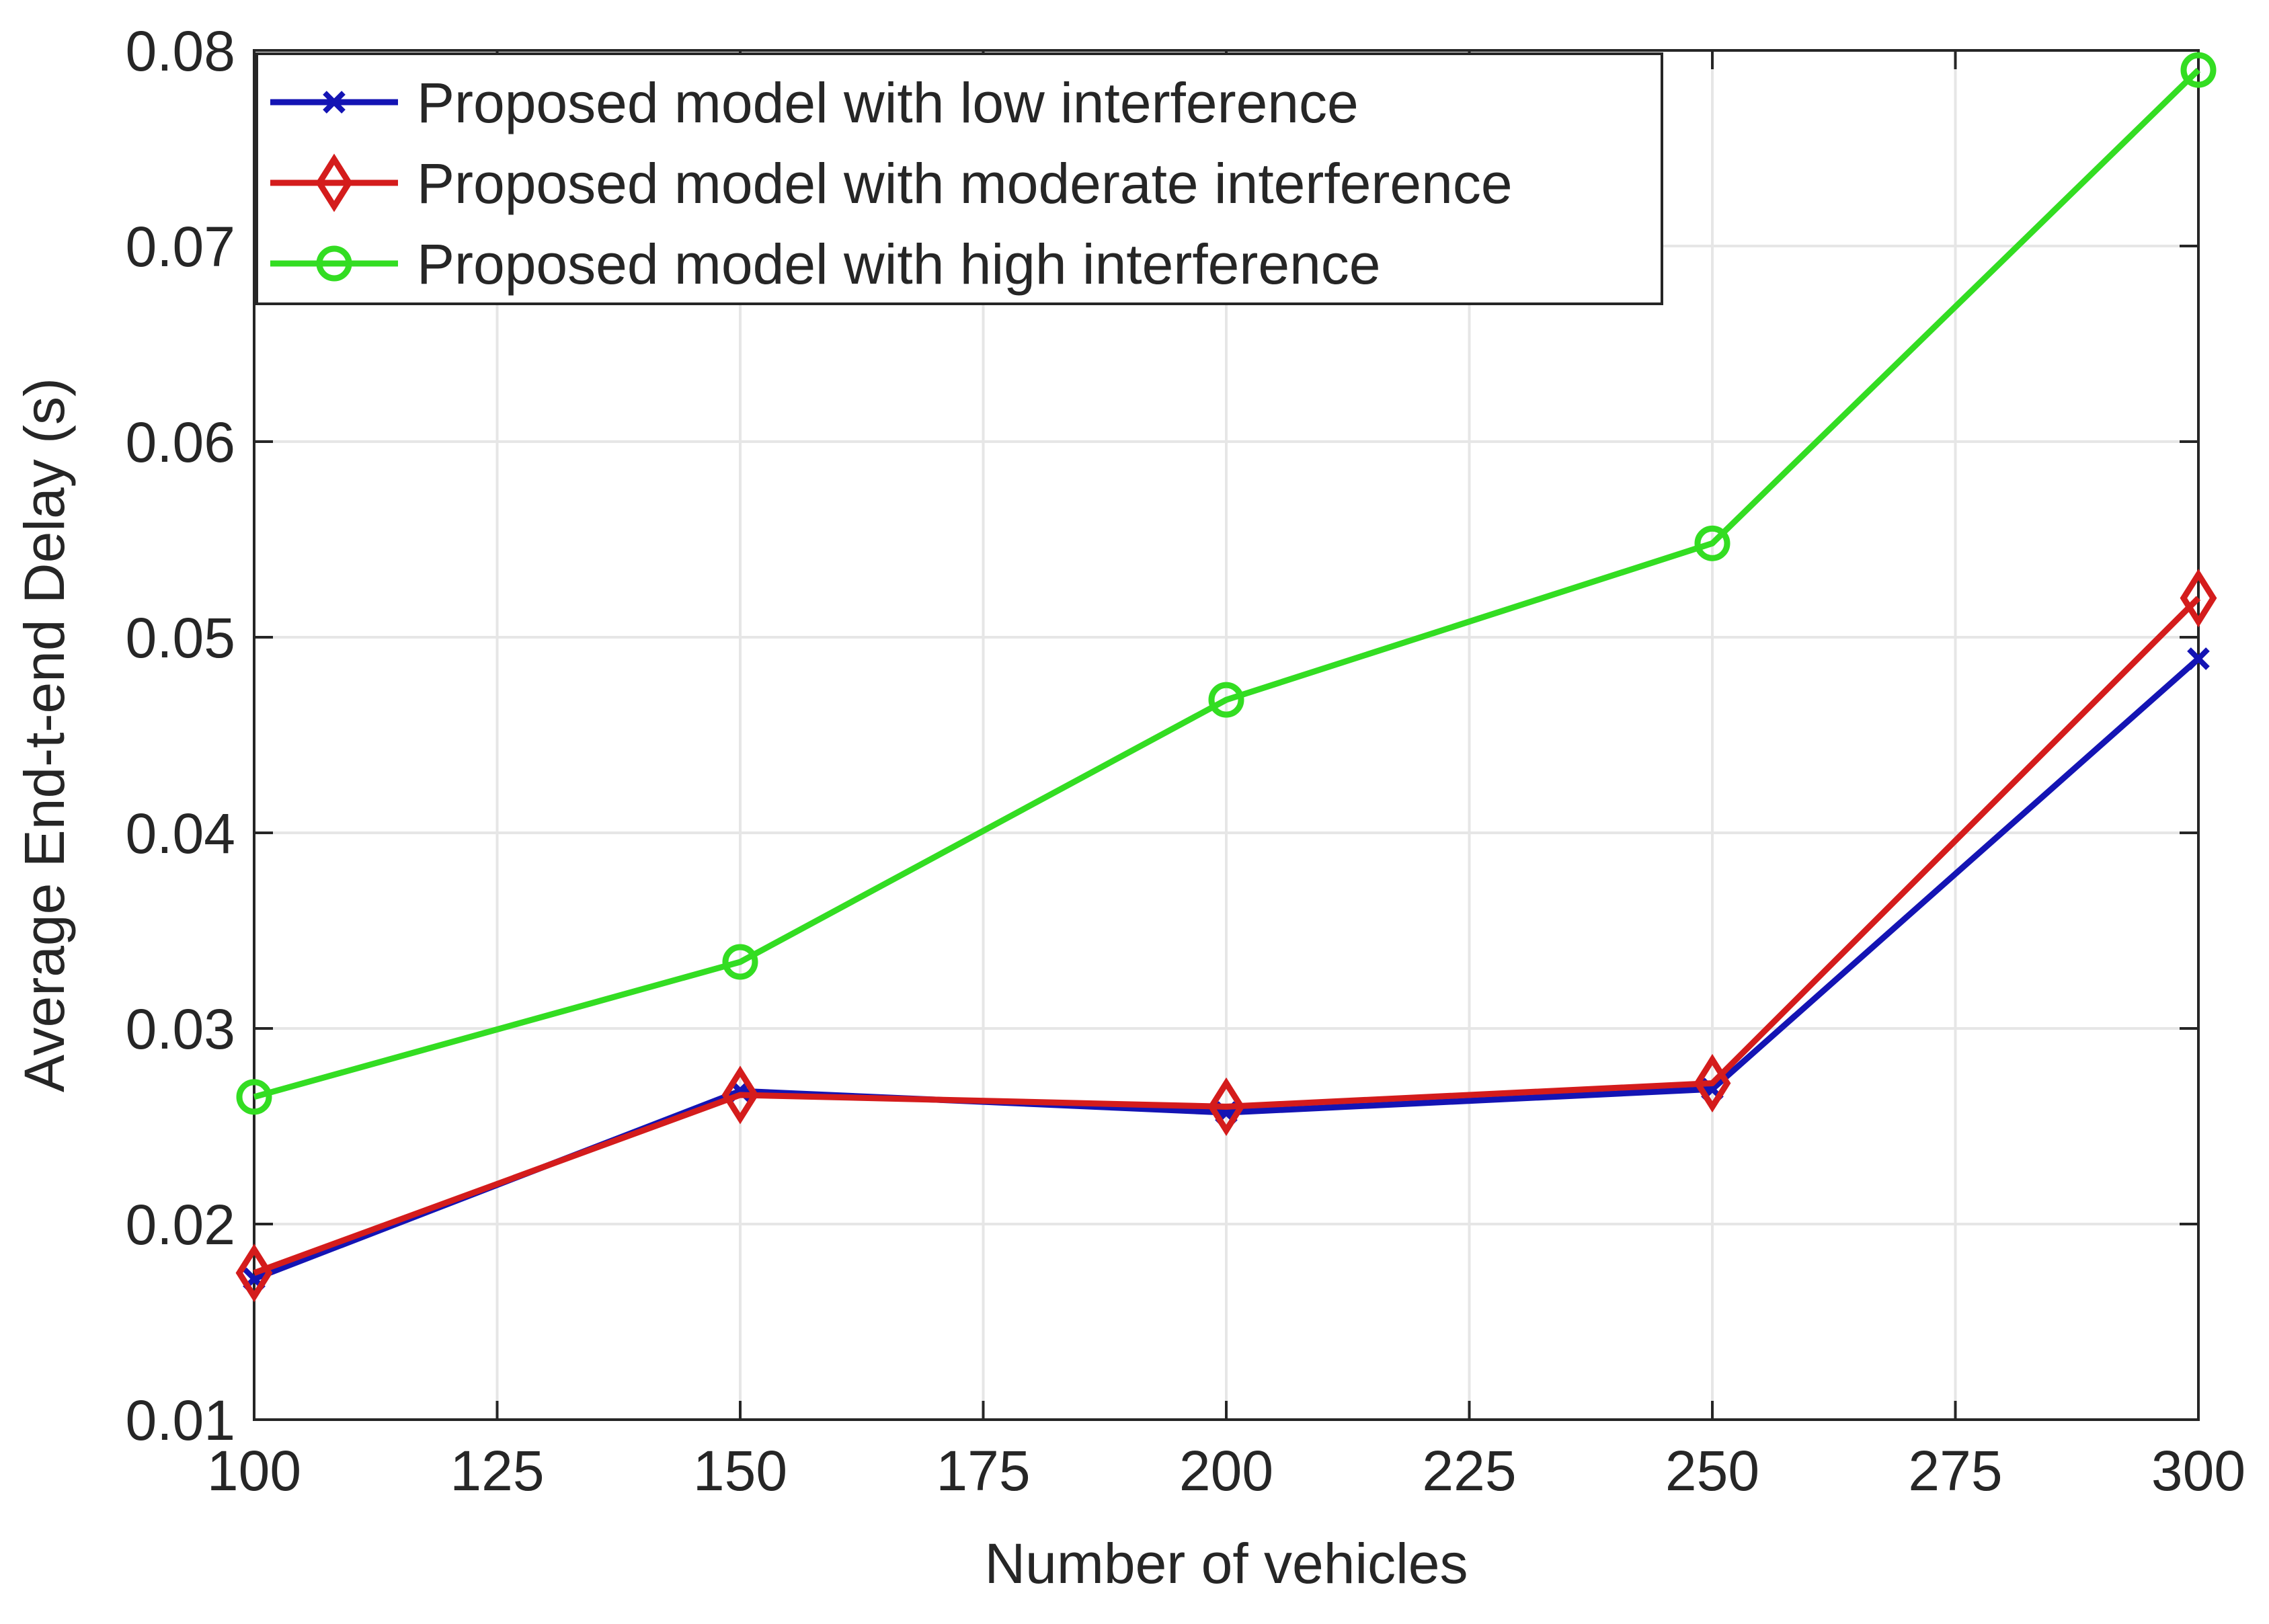 The image size is (2269, 1624). Describe the element at coordinates (181, 246) in the screenshot. I see `y-tick-label: 0.07` at that location.